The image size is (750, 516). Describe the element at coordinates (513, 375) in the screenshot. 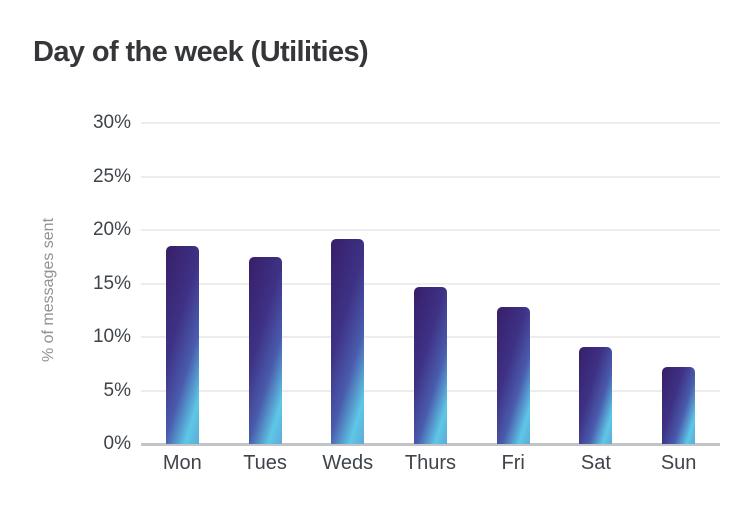

I see `bar-fri` at that location.